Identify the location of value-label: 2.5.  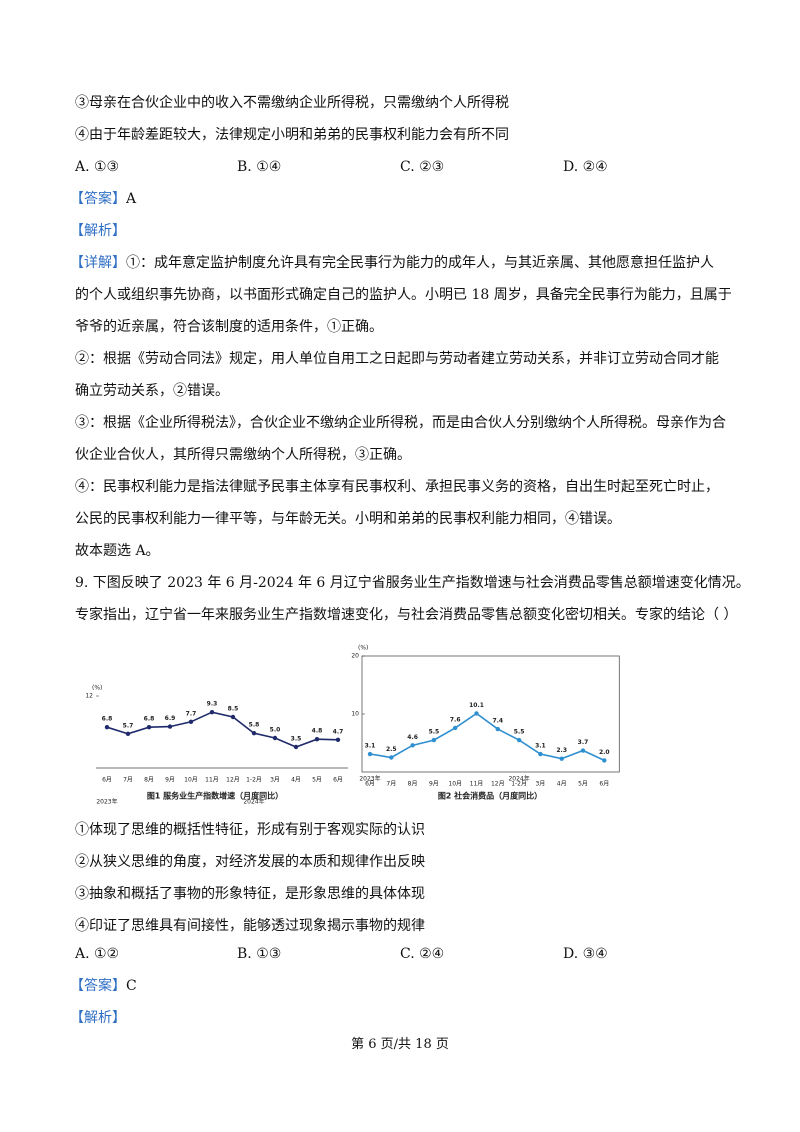
(391, 749).